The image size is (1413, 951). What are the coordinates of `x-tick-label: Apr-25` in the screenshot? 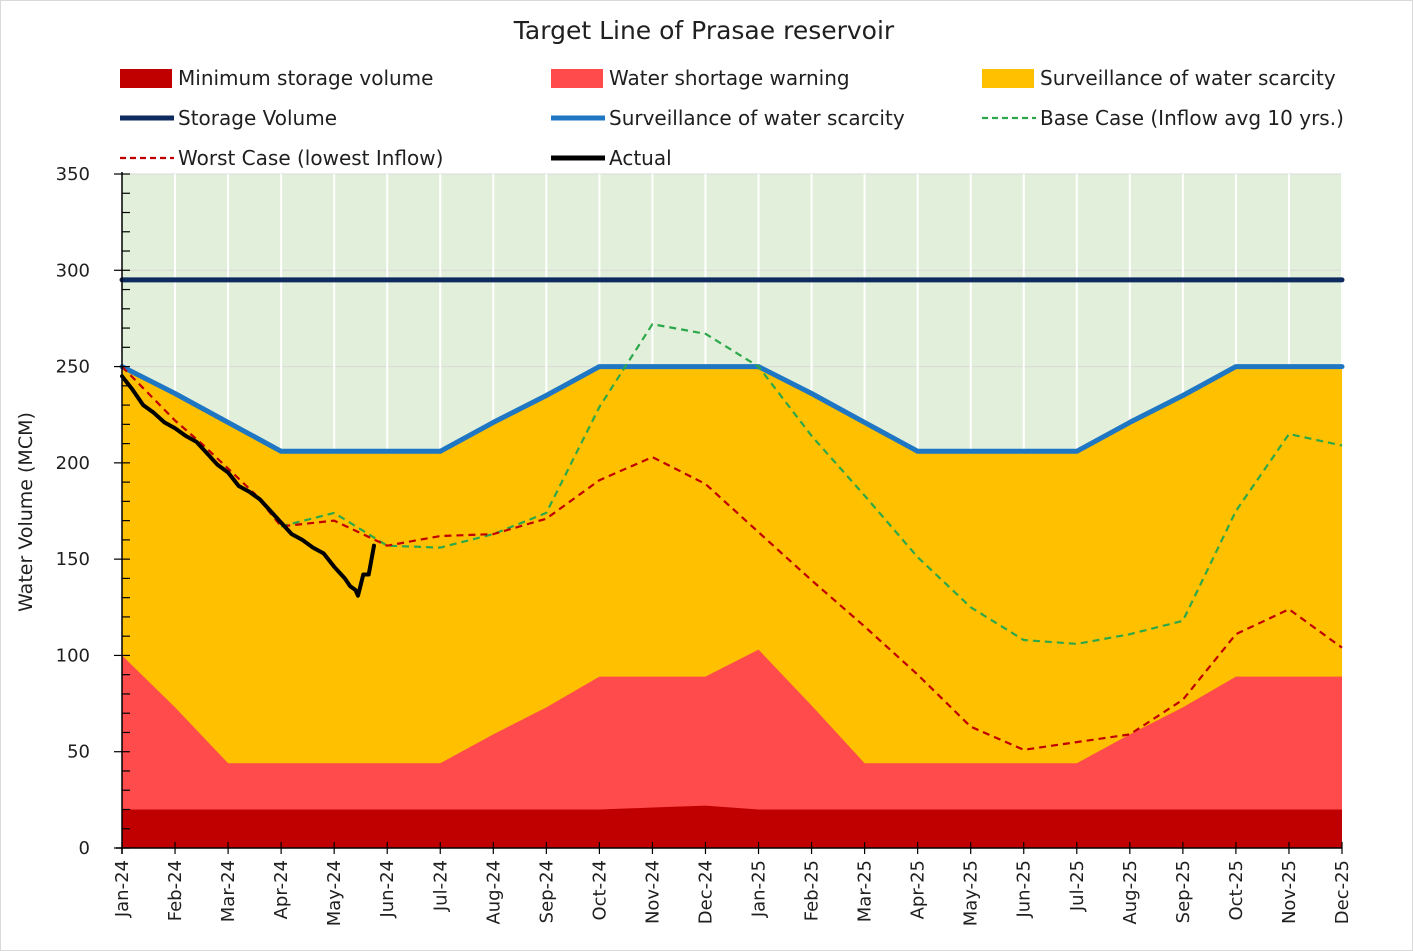 It's located at (918, 889).